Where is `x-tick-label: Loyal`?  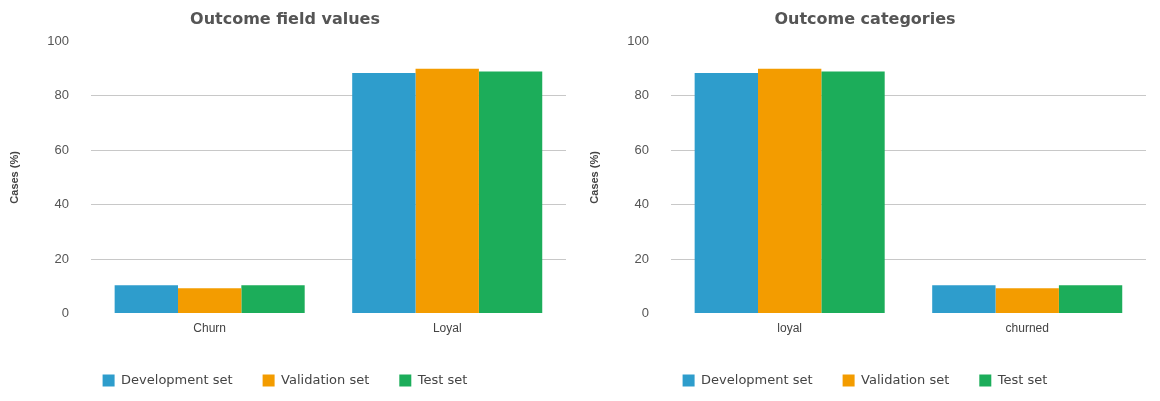 x-tick-label: Loyal is located at coordinates (447, 328).